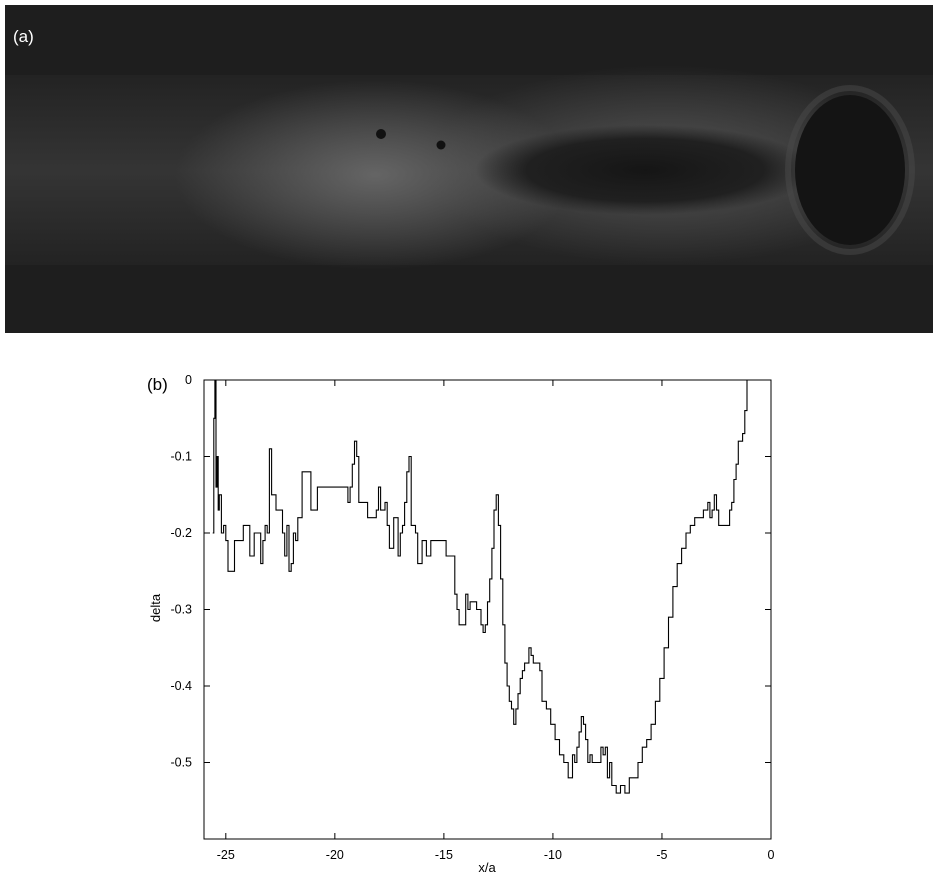 Image resolution: width=933 pixels, height=876 pixels. I want to click on y-tick-label: -0.3, so click(181, 610).